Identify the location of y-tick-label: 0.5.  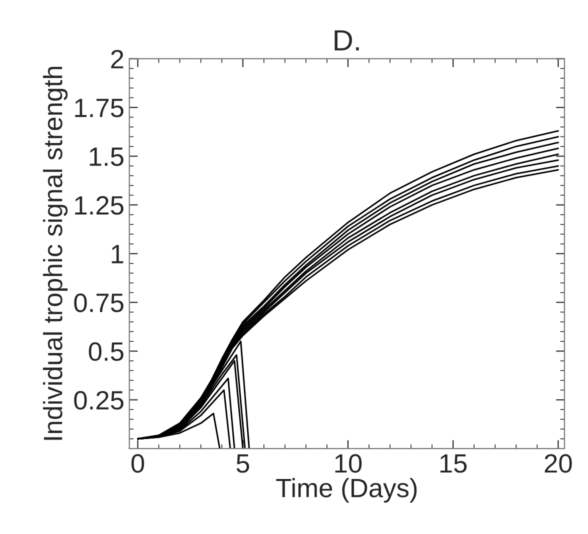
(106, 351).